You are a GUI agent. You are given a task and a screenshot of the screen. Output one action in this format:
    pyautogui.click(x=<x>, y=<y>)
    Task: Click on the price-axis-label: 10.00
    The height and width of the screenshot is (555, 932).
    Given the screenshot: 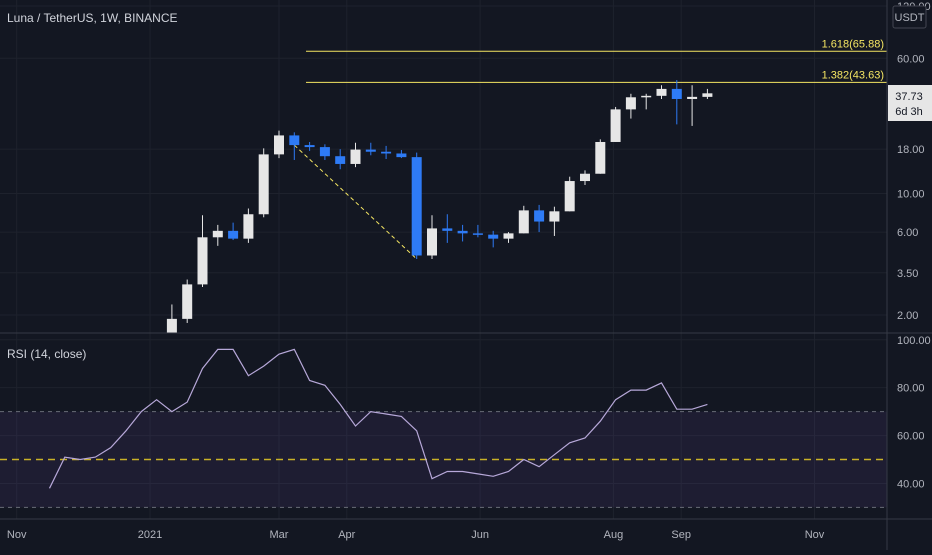 What is the action you would take?
    pyautogui.click(x=911, y=195)
    